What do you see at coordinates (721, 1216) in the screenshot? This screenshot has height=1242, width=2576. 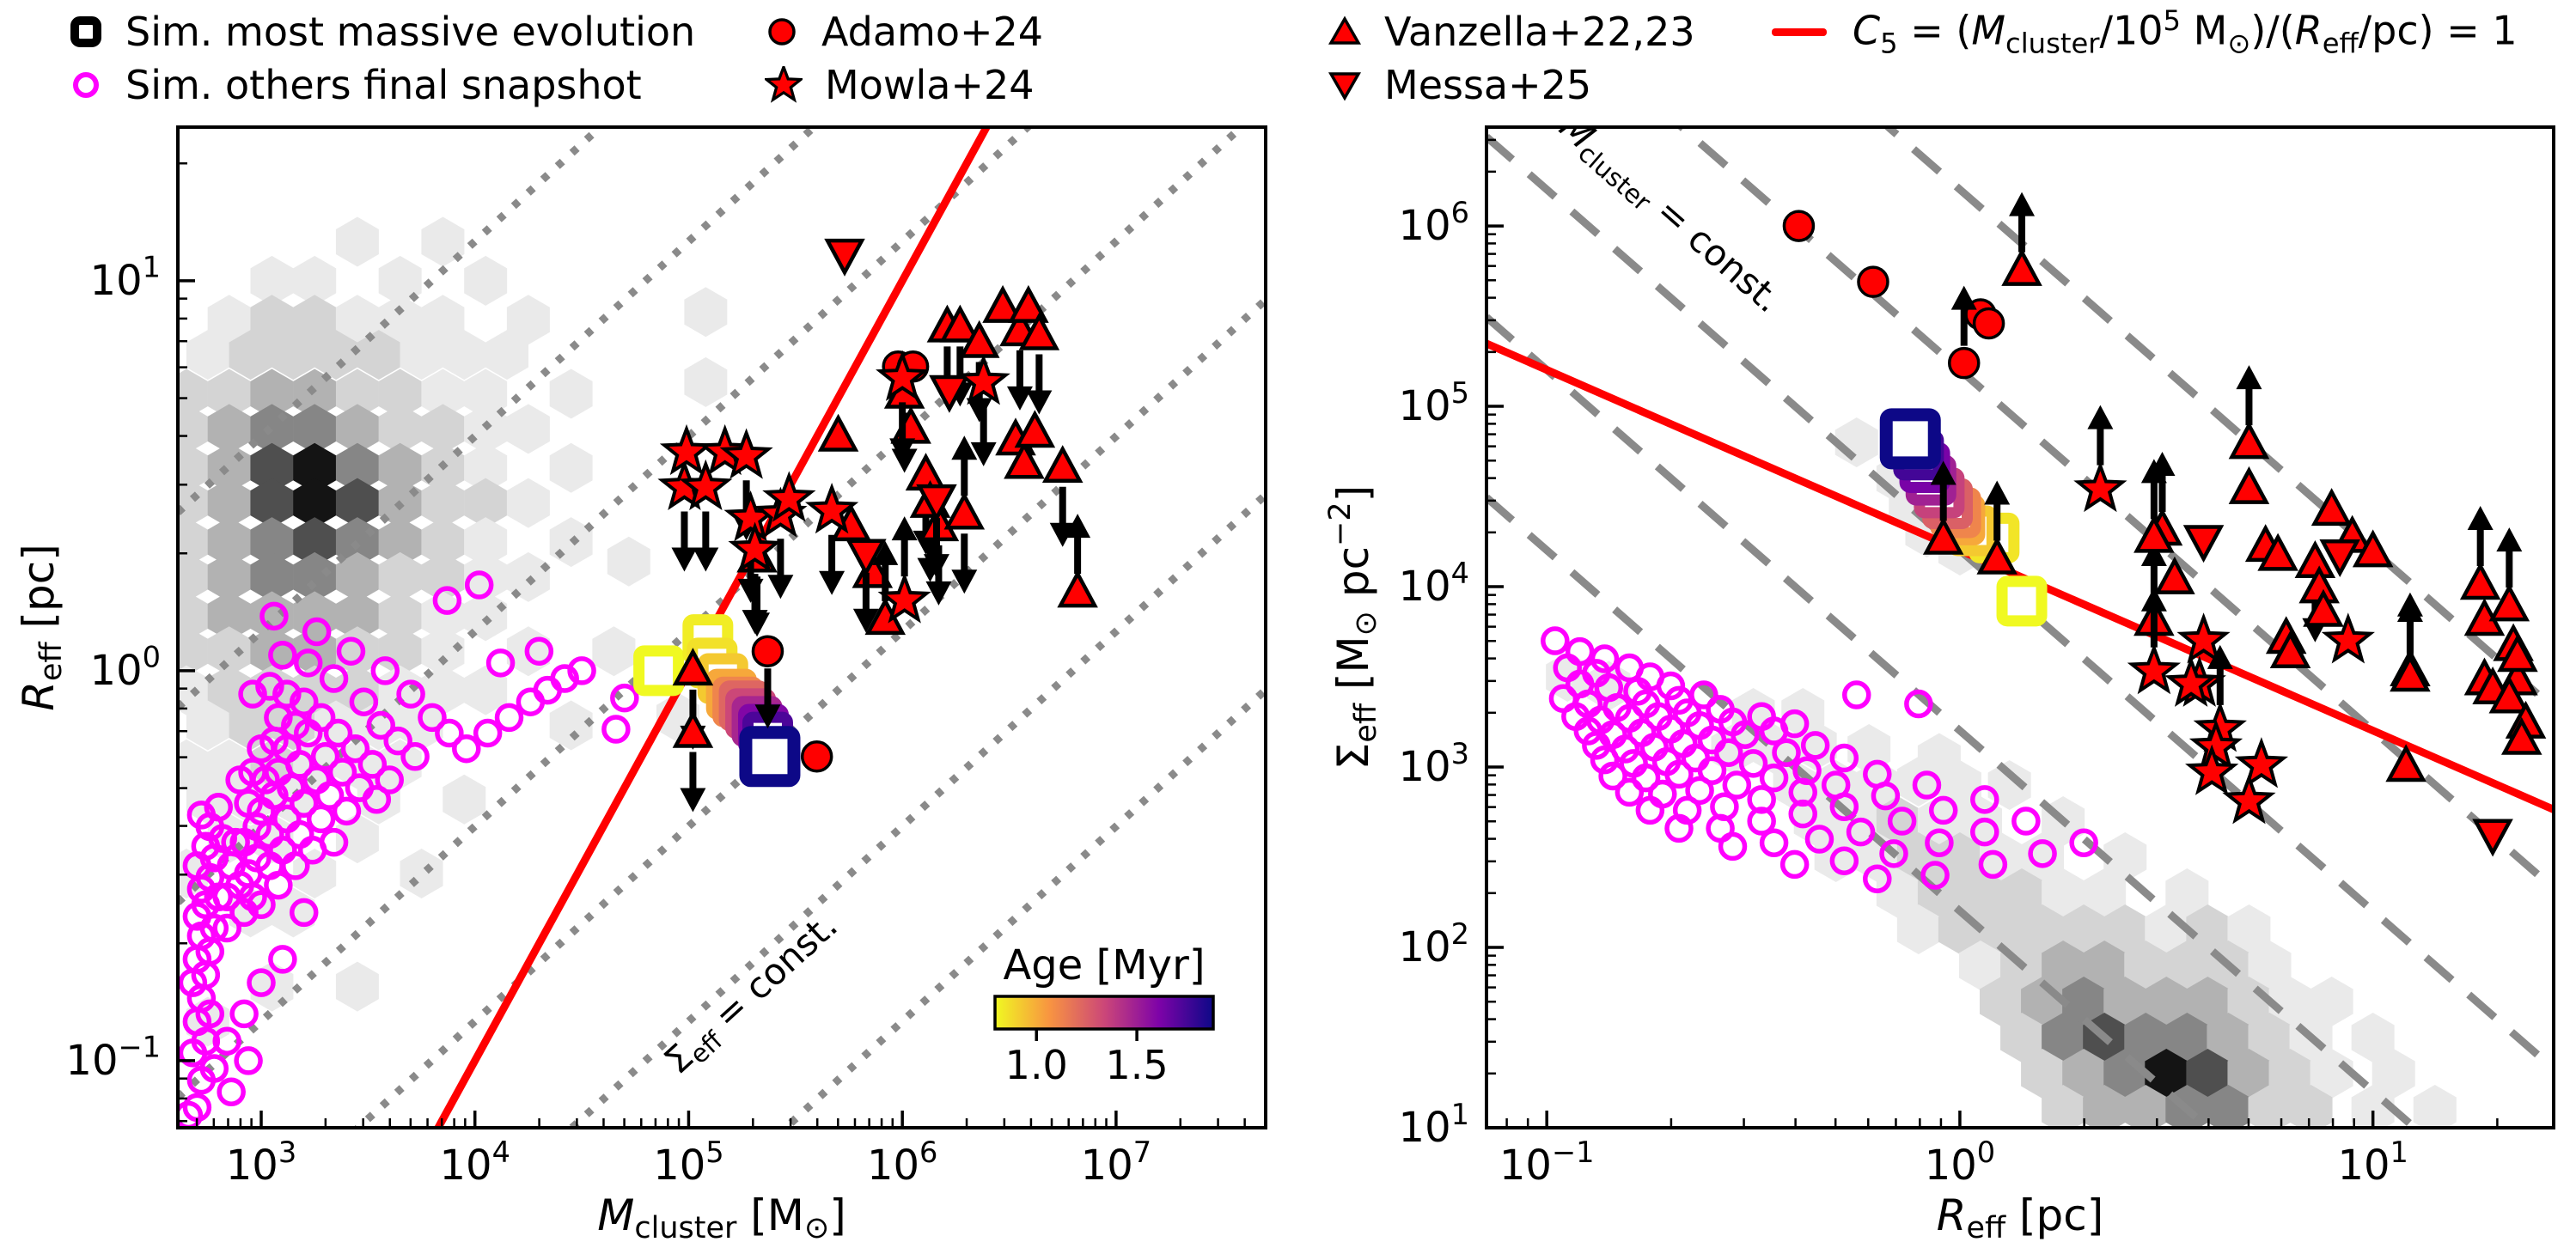 I see `x-axis-label: Mcluster [M⊙]` at bounding box center [721, 1216].